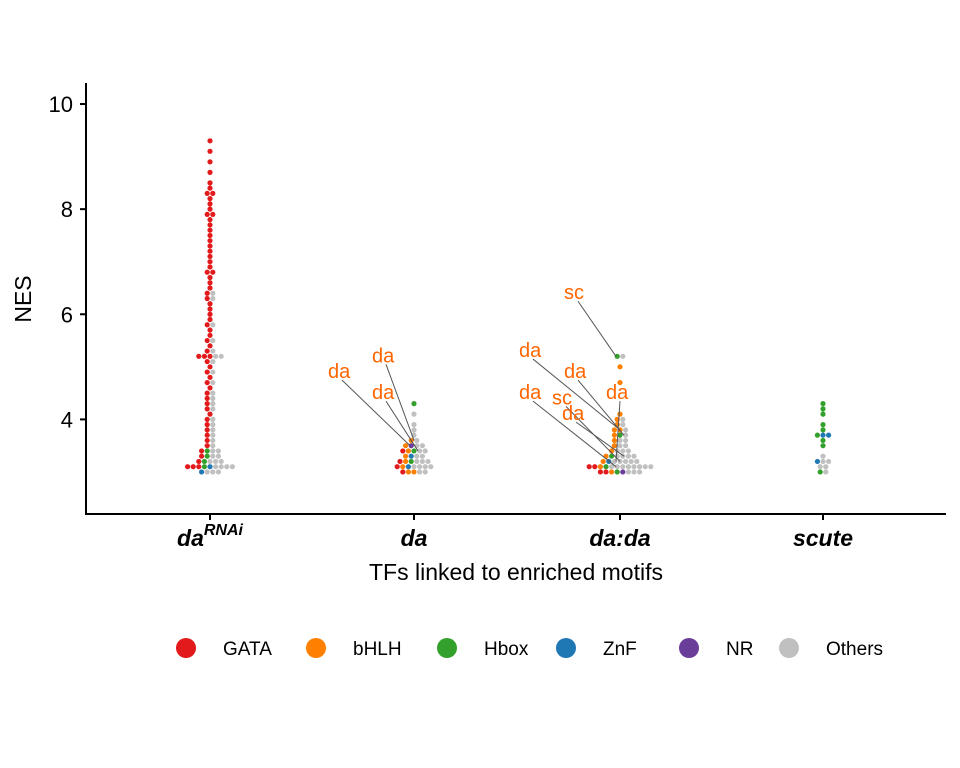  I want to click on x-tick-label: da, so click(414, 538).